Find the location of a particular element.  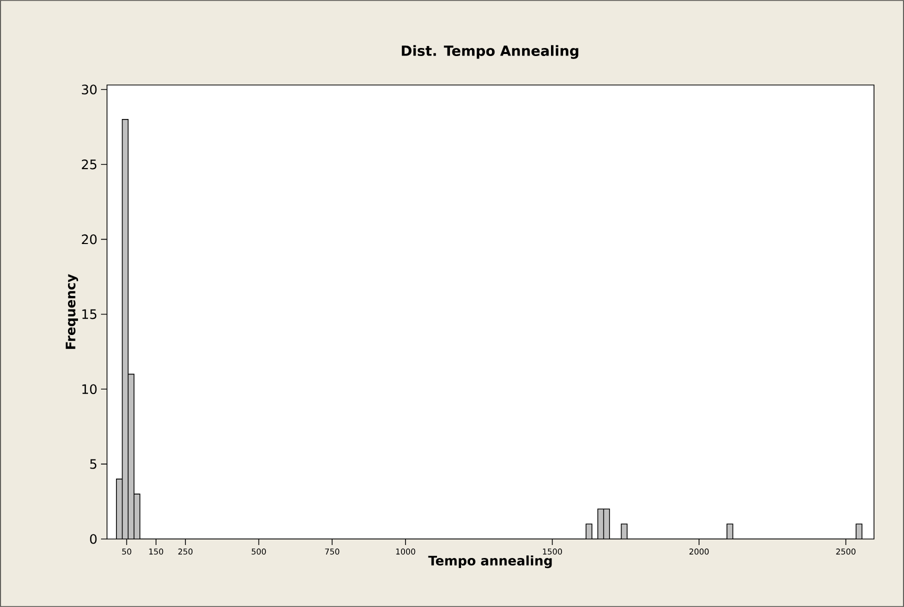

x-axis-title: Tempo annealing is located at coordinates (490, 561).